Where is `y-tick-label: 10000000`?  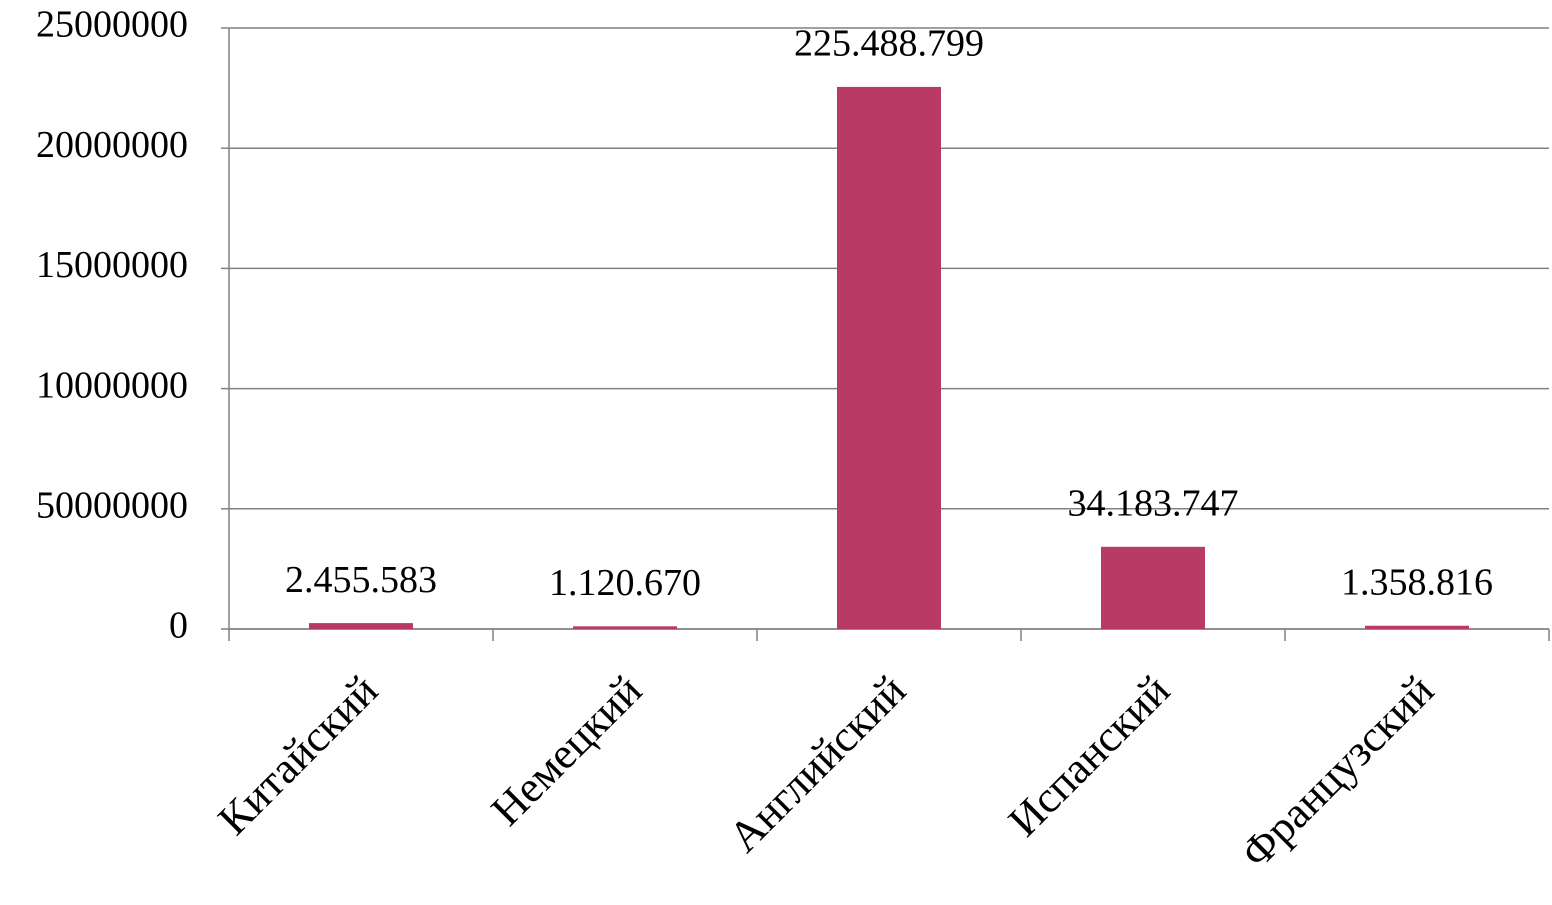 y-tick-label: 10000000 is located at coordinates (112, 385).